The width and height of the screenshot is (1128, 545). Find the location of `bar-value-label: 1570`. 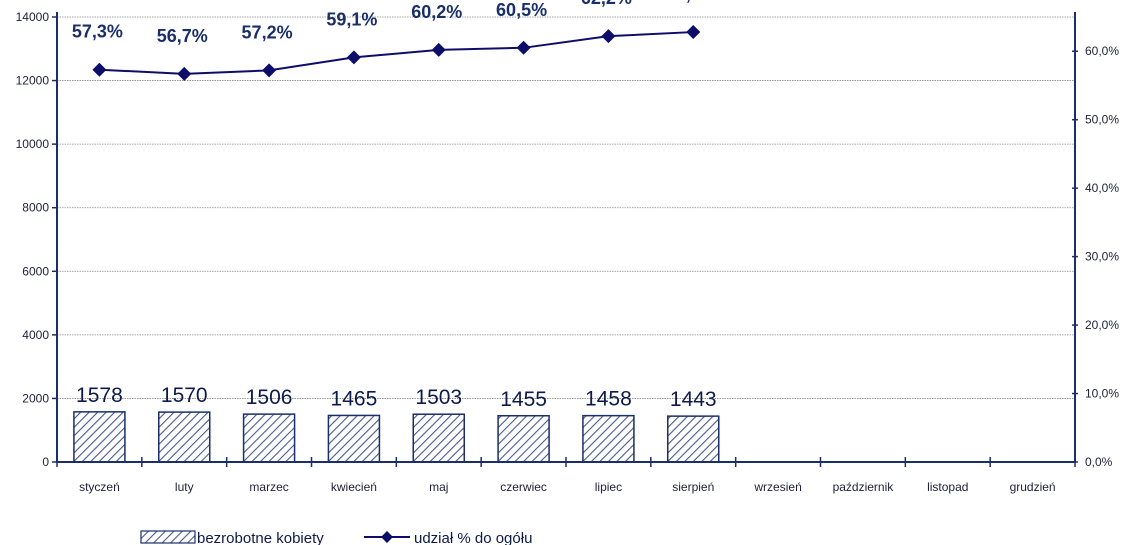

bar-value-label: 1570 is located at coordinates (184, 395).